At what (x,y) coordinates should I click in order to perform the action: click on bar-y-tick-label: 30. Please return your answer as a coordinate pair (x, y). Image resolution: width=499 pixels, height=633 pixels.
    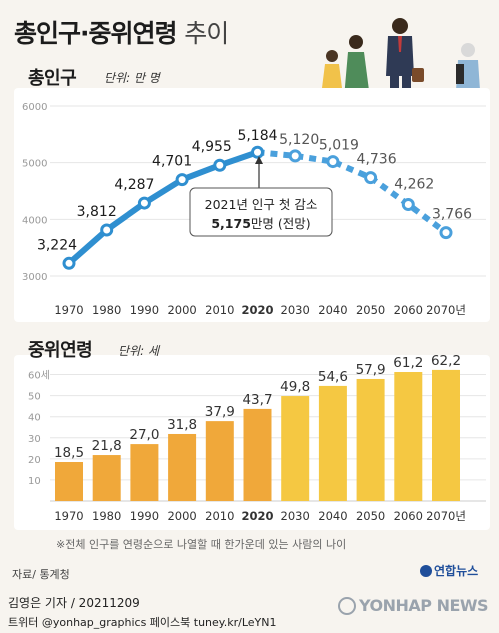
    Looking at the image, I should click on (34, 439).